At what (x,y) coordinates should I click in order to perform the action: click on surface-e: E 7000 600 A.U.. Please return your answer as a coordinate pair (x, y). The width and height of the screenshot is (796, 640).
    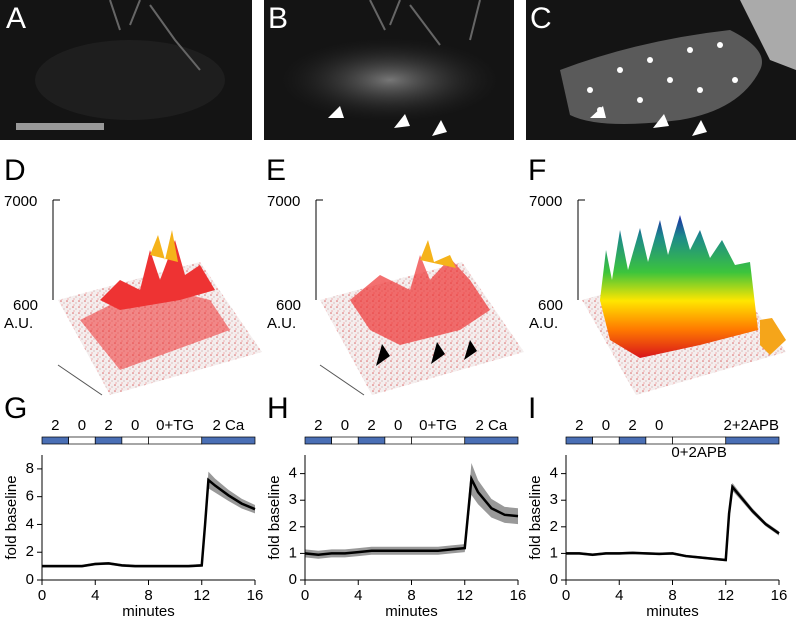
    Looking at the image, I should click on (395, 275).